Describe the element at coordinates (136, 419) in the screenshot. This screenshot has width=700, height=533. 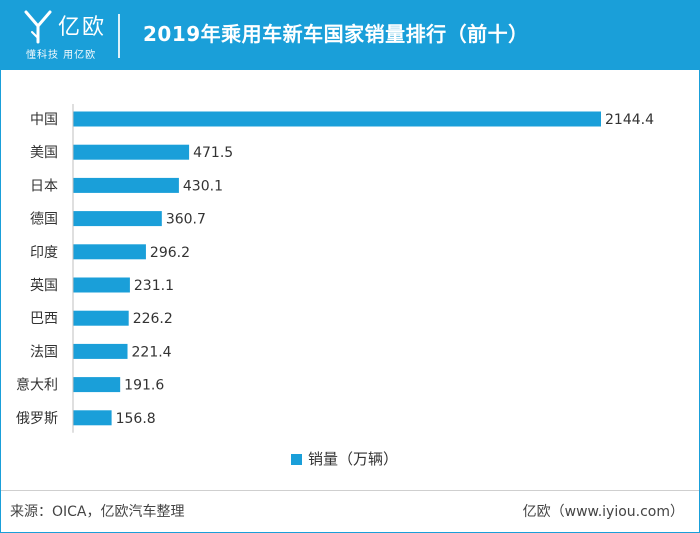
I see `data-label: 156.8` at that location.